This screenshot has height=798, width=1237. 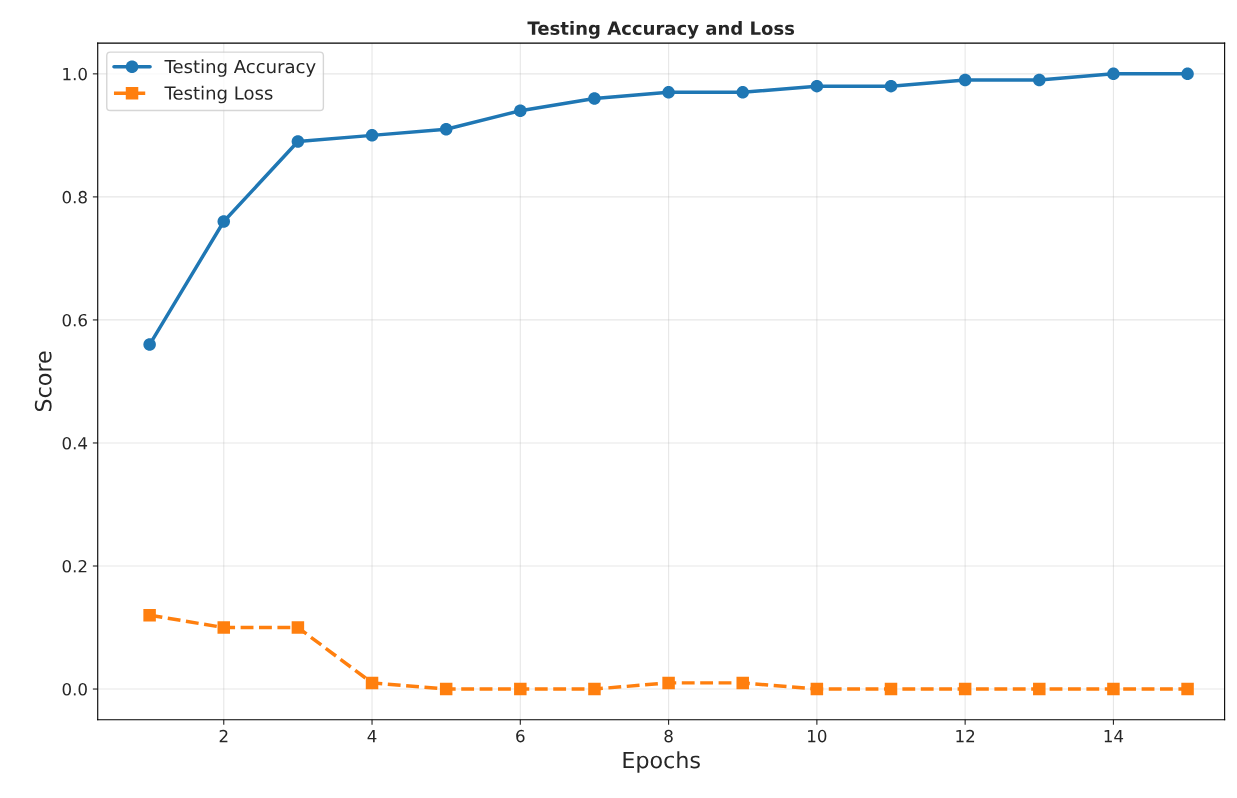 What do you see at coordinates (965, 736) in the screenshot?
I see `x-tick-label: 12` at bounding box center [965, 736].